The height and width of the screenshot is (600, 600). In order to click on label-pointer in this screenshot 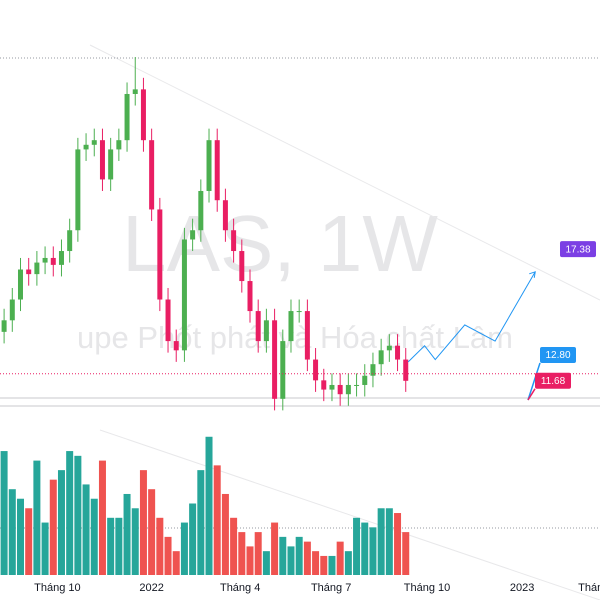, I will do `click(531, 394)`.